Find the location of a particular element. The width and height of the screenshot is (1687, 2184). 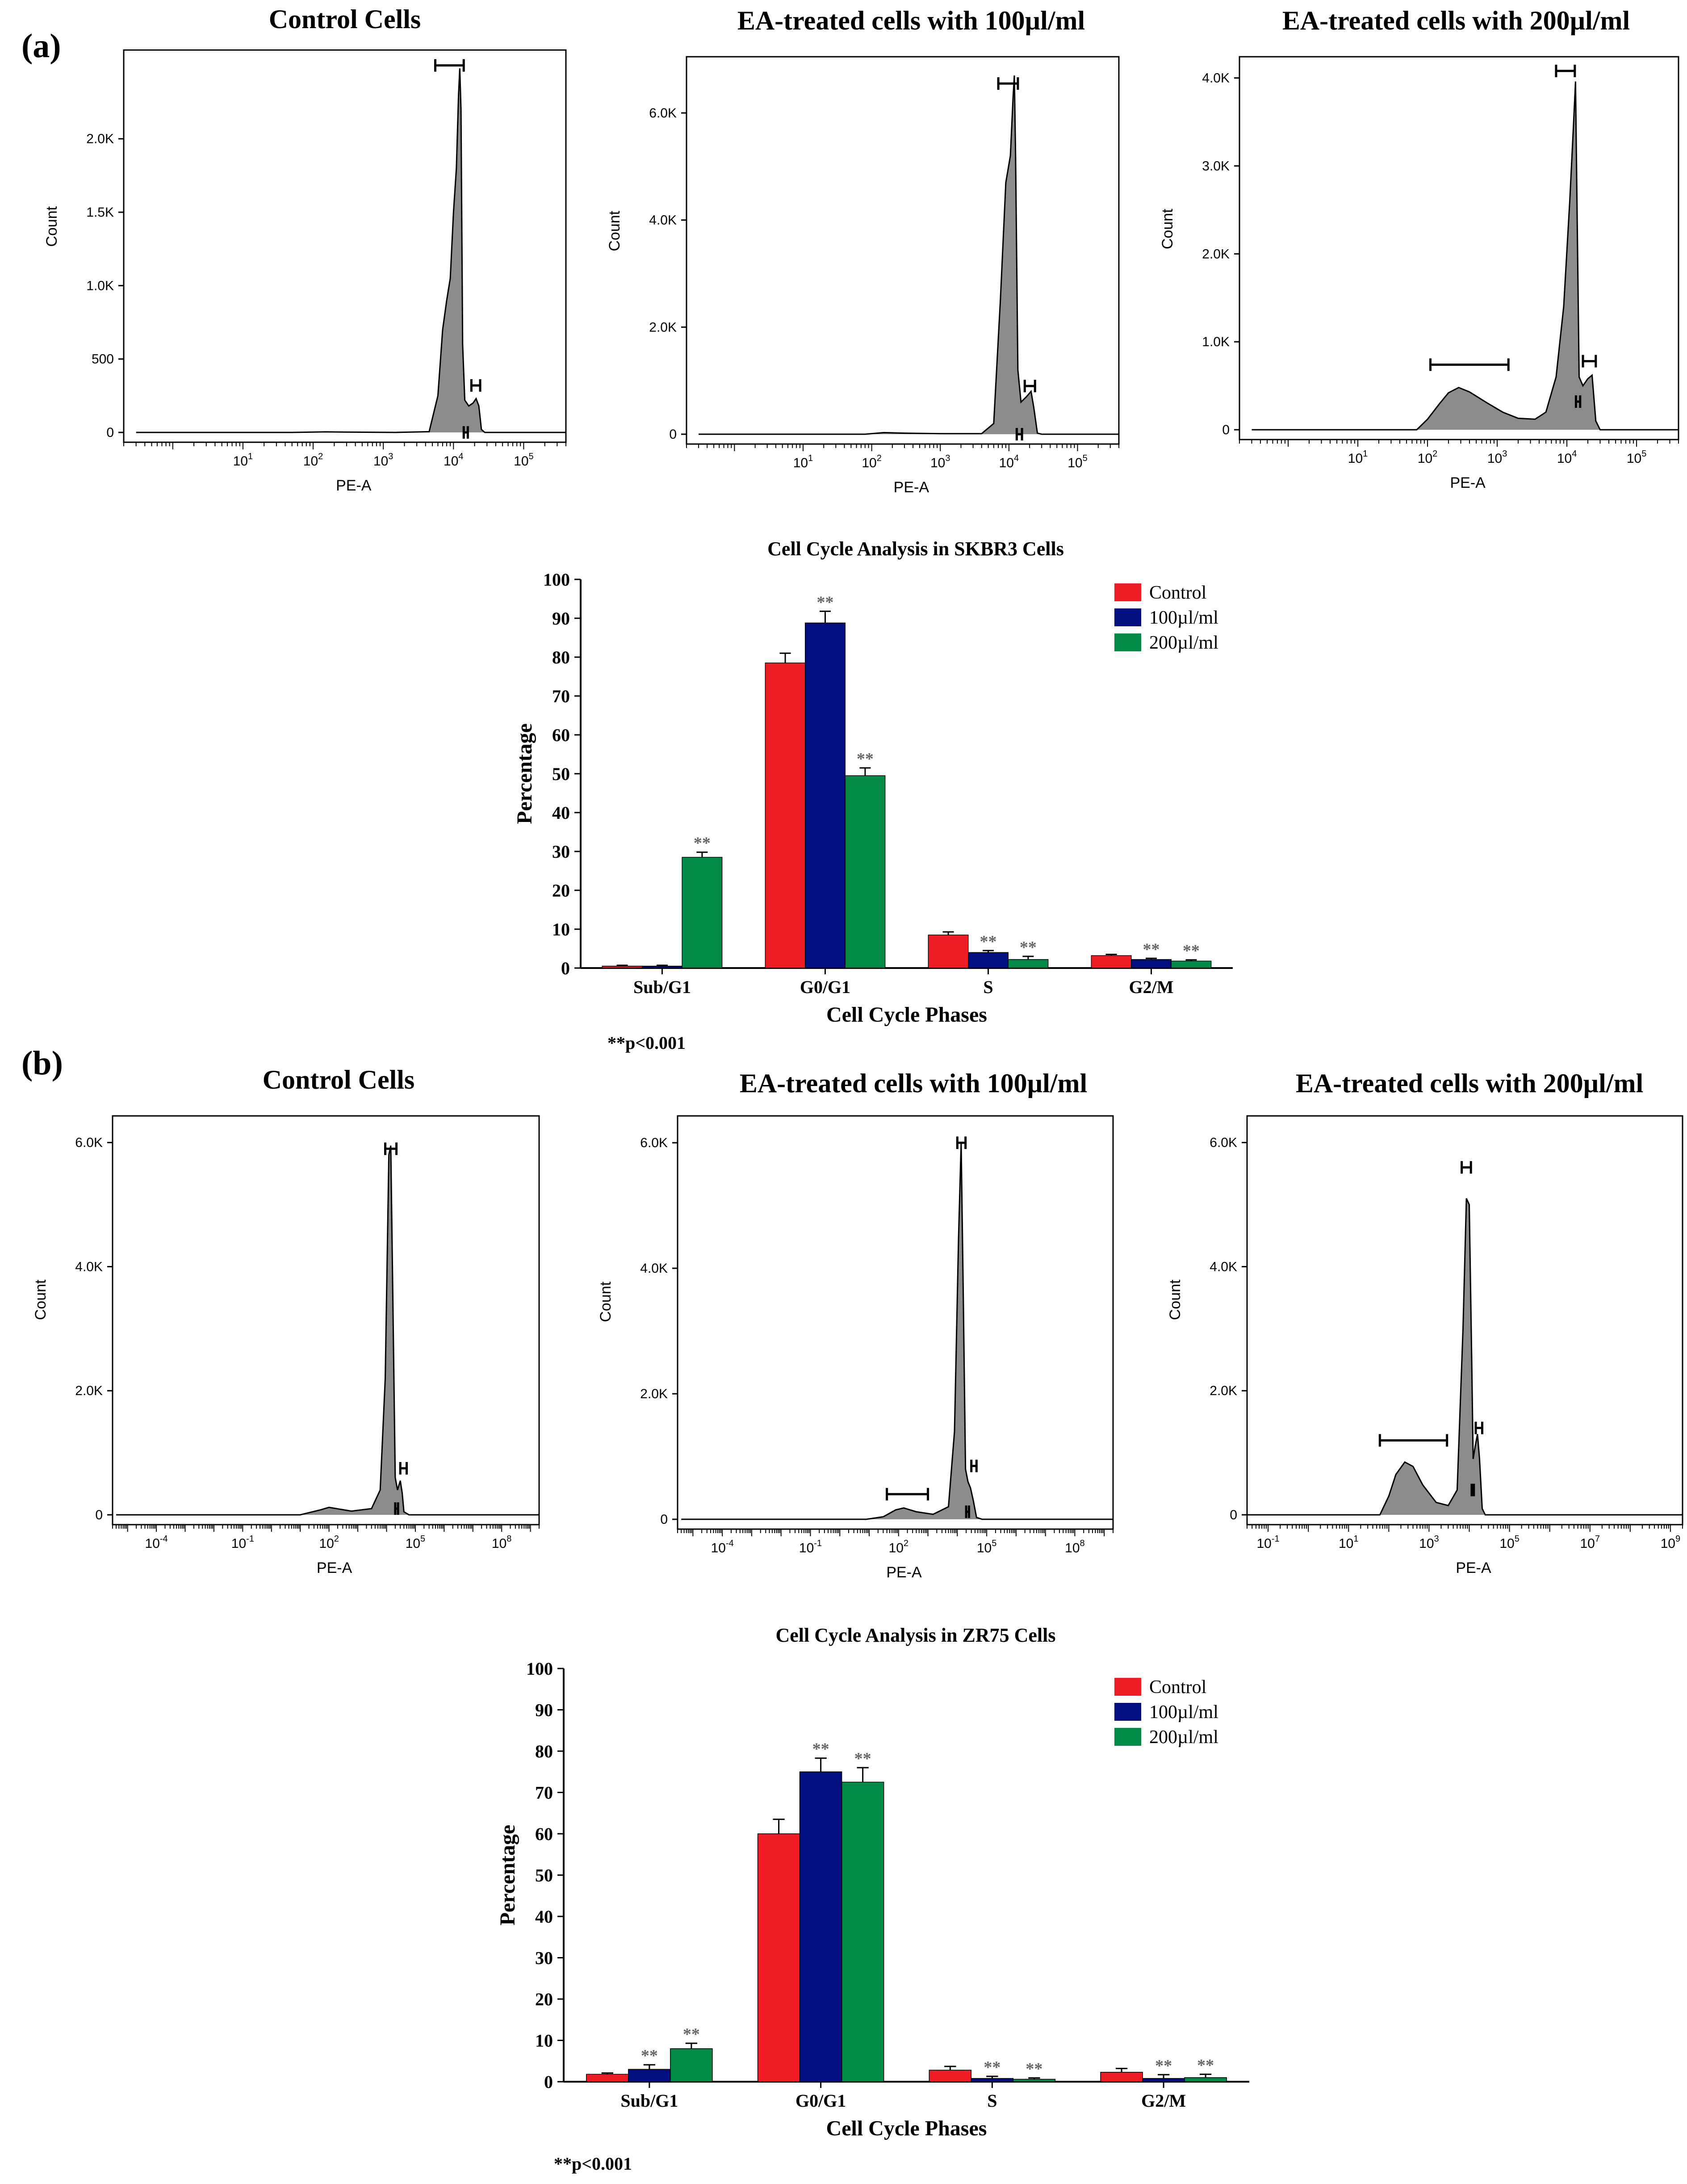

legend: Control 100µl/ml 200µl/ml is located at coordinates (1166, 618).